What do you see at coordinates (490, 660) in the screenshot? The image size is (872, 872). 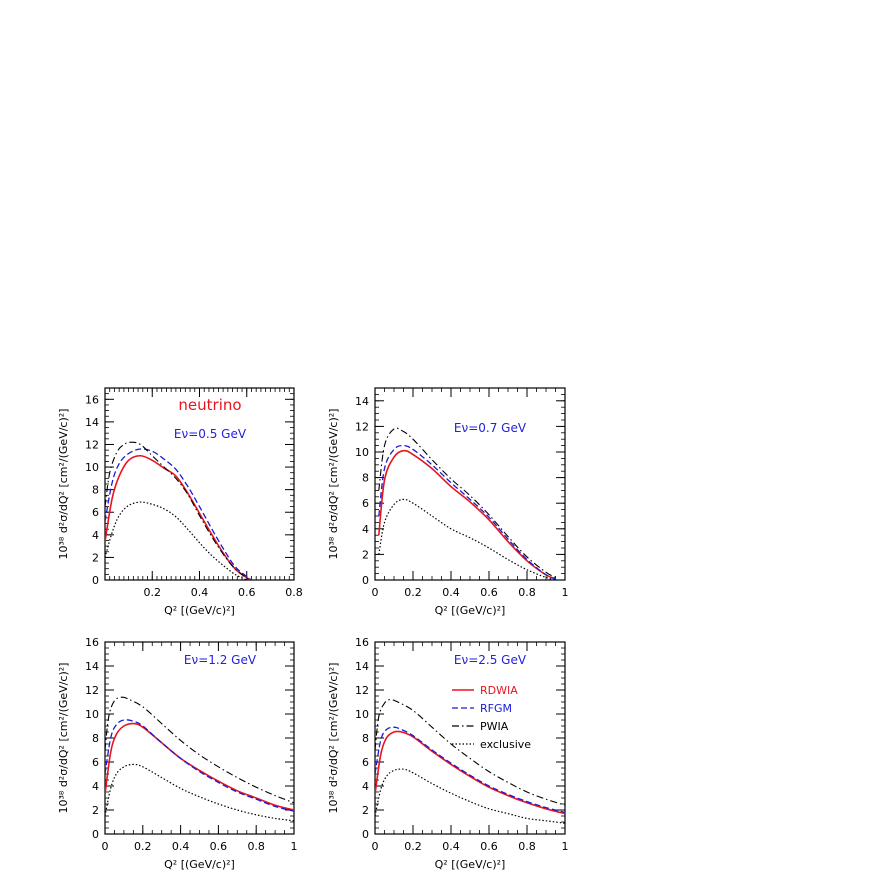 I see `annotation-energy: Eν=2.5 GeV` at bounding box center [490, 660].